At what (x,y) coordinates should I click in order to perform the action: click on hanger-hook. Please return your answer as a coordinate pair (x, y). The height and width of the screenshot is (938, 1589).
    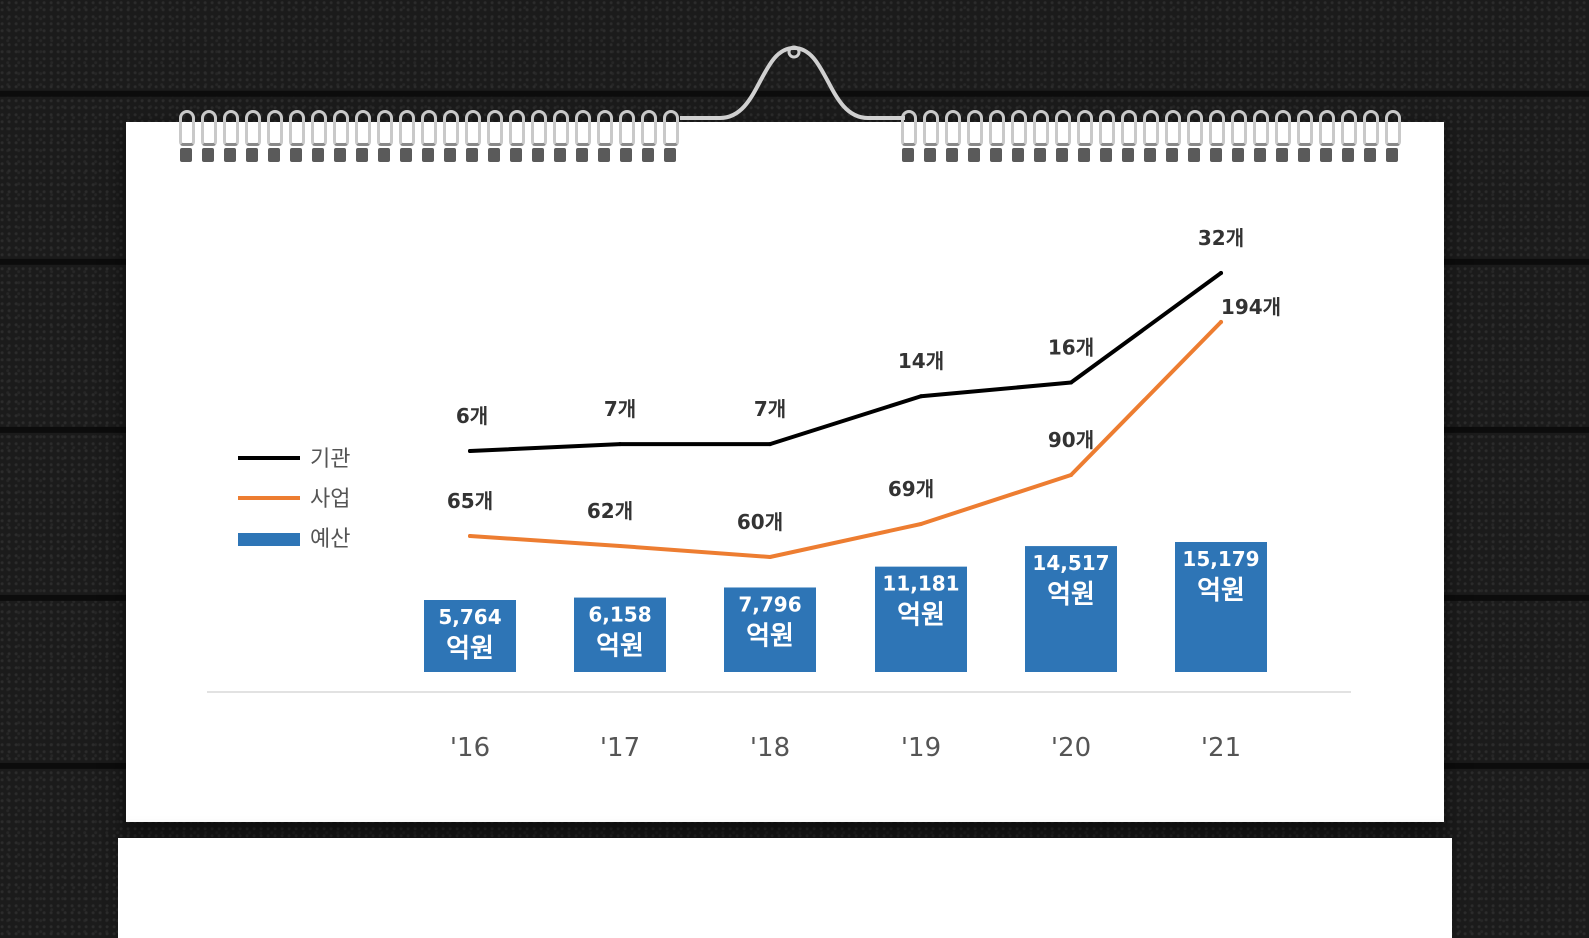
    Looking at the image, I should click on (794, 52).